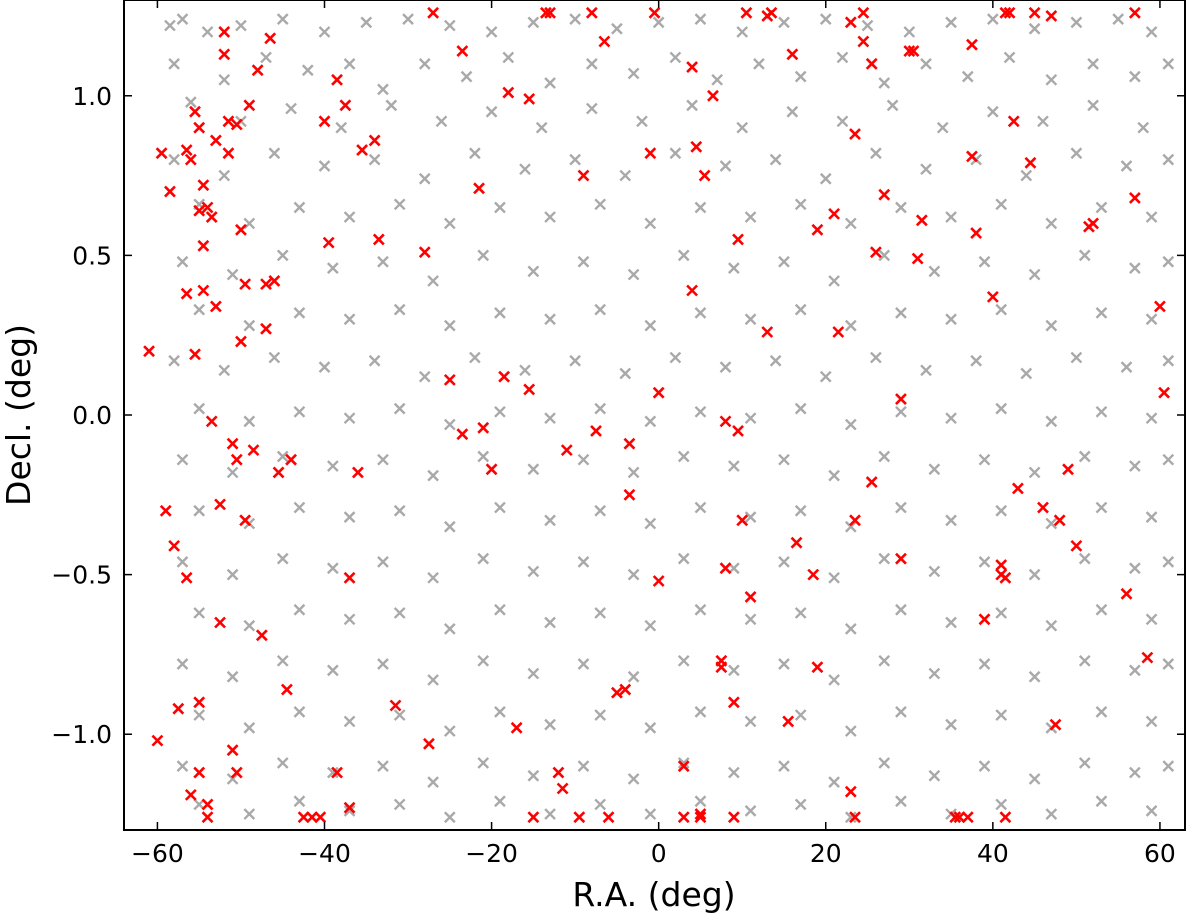 The width and height of the screenshot is (1200, 920). What do you see at coordinates (81, 575) in the screenshot?
I see `y-tick-label: −0.5` at bounding box center [81, 575].